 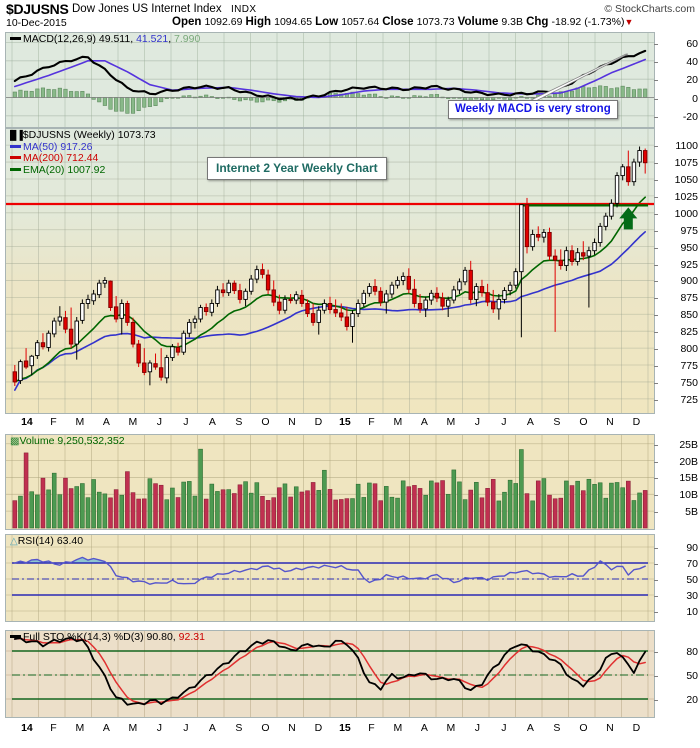 I want to click on macd-line-swatch, so click(x=15, y=38).